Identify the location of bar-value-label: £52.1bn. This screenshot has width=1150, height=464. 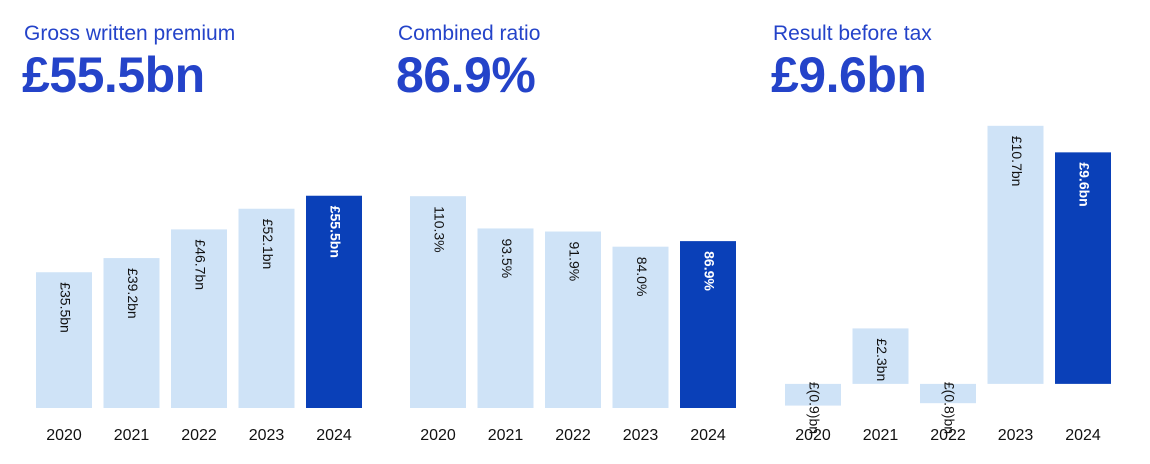
(268, 244).